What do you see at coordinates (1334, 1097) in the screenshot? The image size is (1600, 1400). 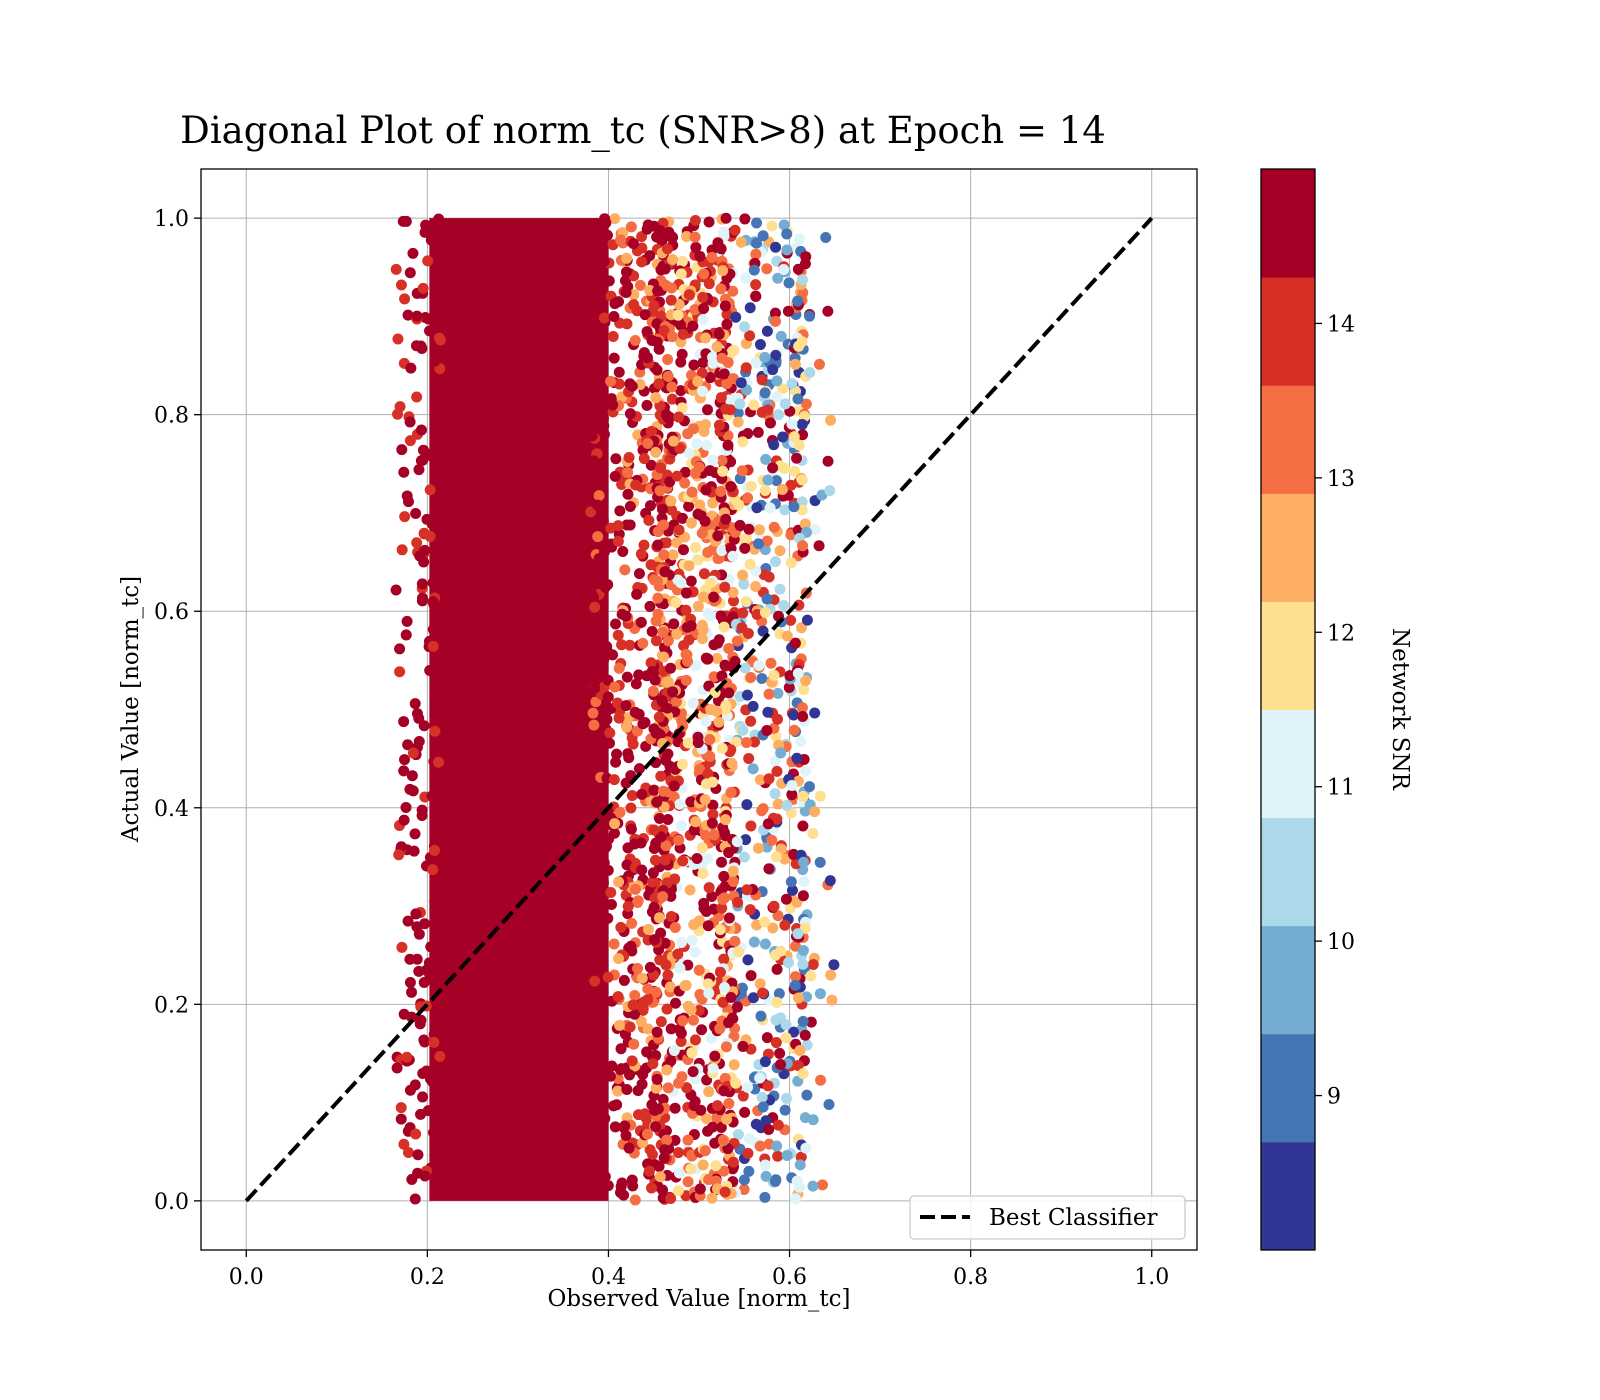 I see `colorbar-tick-label: 9` at bounding box center [1334, 1097].